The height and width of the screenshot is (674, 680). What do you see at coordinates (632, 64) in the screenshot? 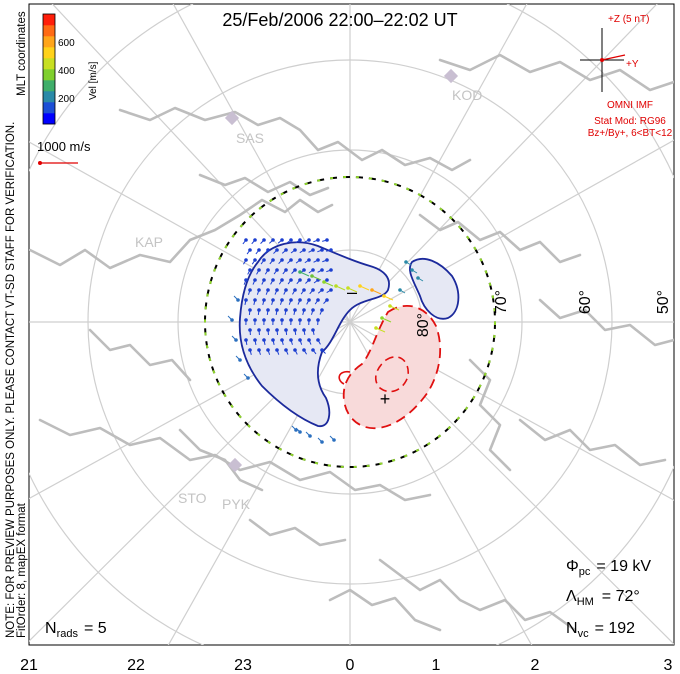
I see `imf-y-label: +Y` at bounding box center [632, 64].